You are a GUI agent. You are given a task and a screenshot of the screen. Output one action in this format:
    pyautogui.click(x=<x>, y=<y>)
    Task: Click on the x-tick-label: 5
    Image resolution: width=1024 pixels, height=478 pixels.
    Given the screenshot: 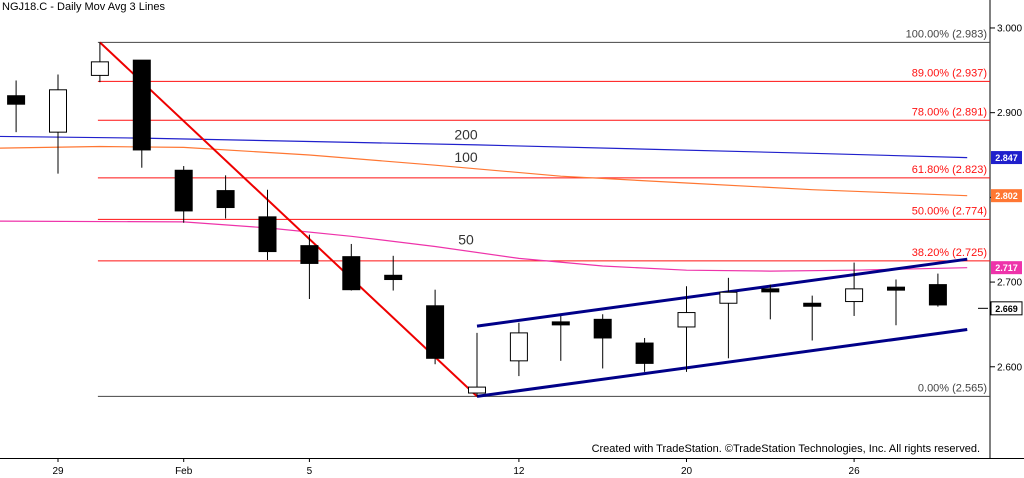 What is the action you would take?
    pyautogui.click(x=310, y=471)
    